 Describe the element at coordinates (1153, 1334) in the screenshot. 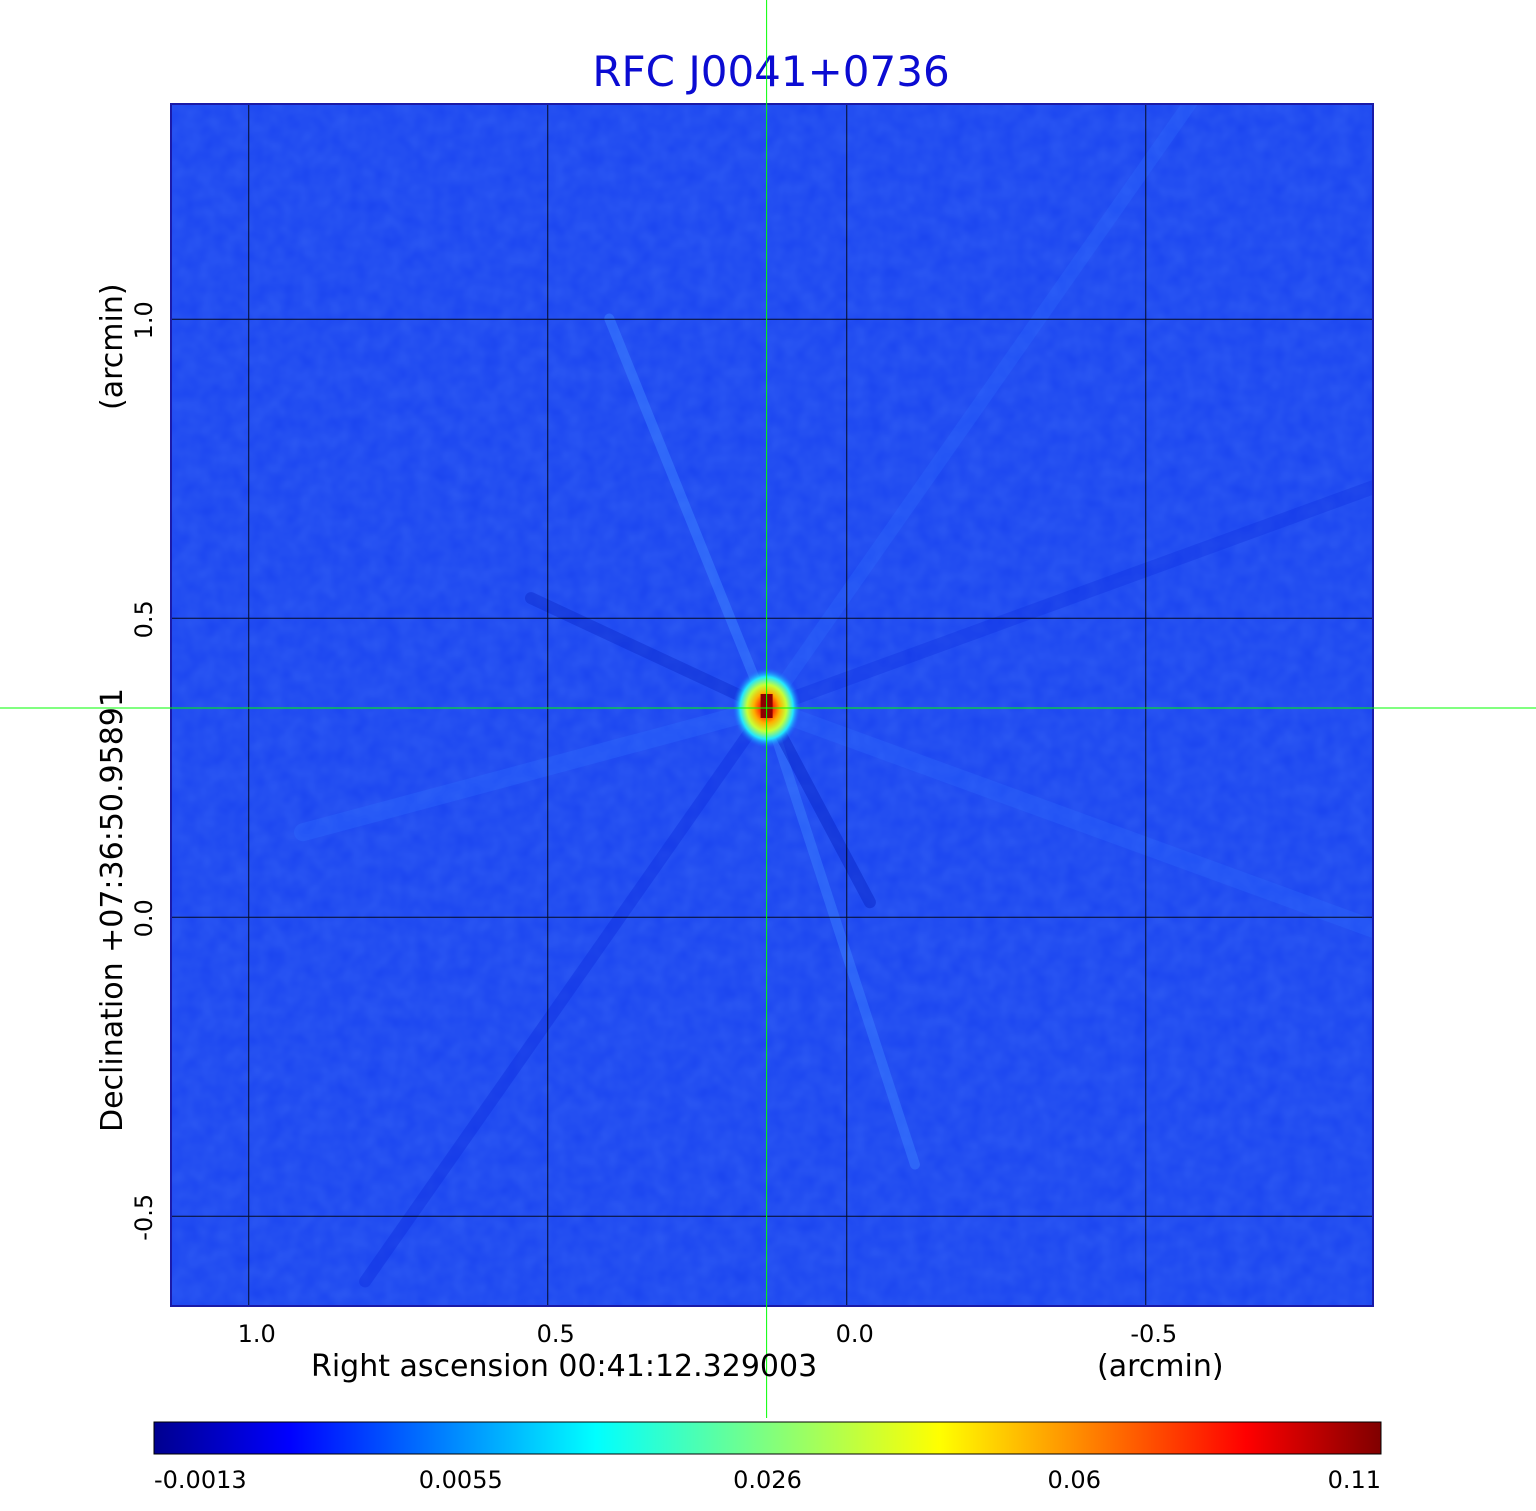

I see `x-tick-label: -0.5` at that location.